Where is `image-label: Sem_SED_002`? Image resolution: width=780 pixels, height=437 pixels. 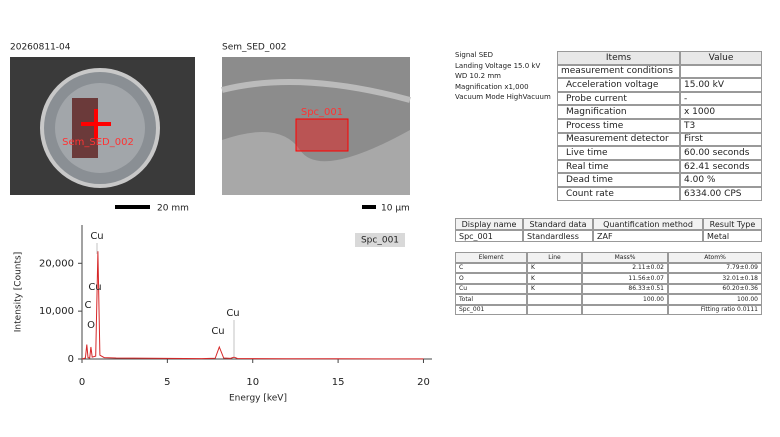
image-label: Sem_SED_002 is located at coordinates (254, 48).